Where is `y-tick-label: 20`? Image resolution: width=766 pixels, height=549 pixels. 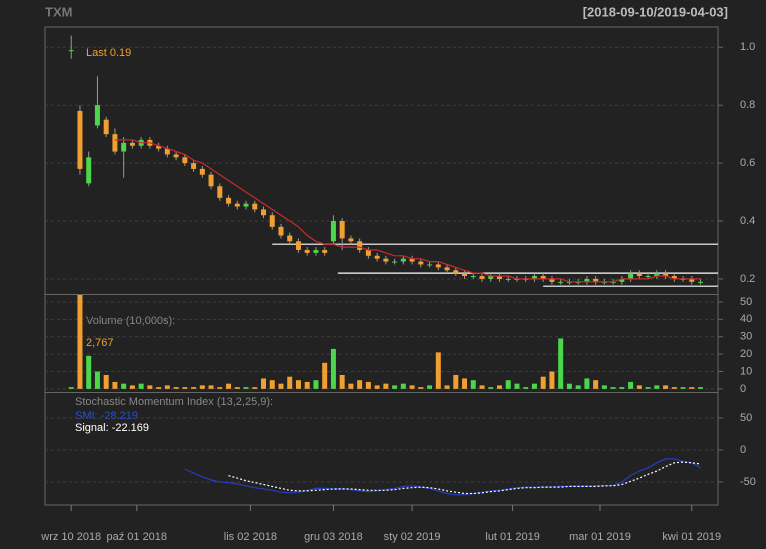 y-tick-label: 20 is located at coordinates (746, 354).